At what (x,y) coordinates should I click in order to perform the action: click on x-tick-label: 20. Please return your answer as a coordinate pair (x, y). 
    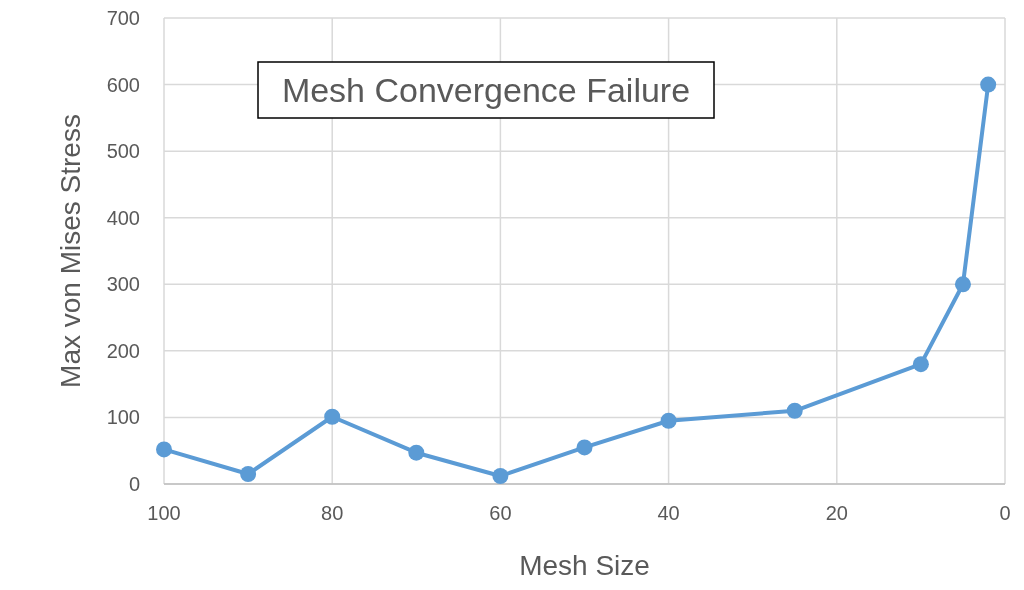
    Looking at the image, I should click on (836, 513).